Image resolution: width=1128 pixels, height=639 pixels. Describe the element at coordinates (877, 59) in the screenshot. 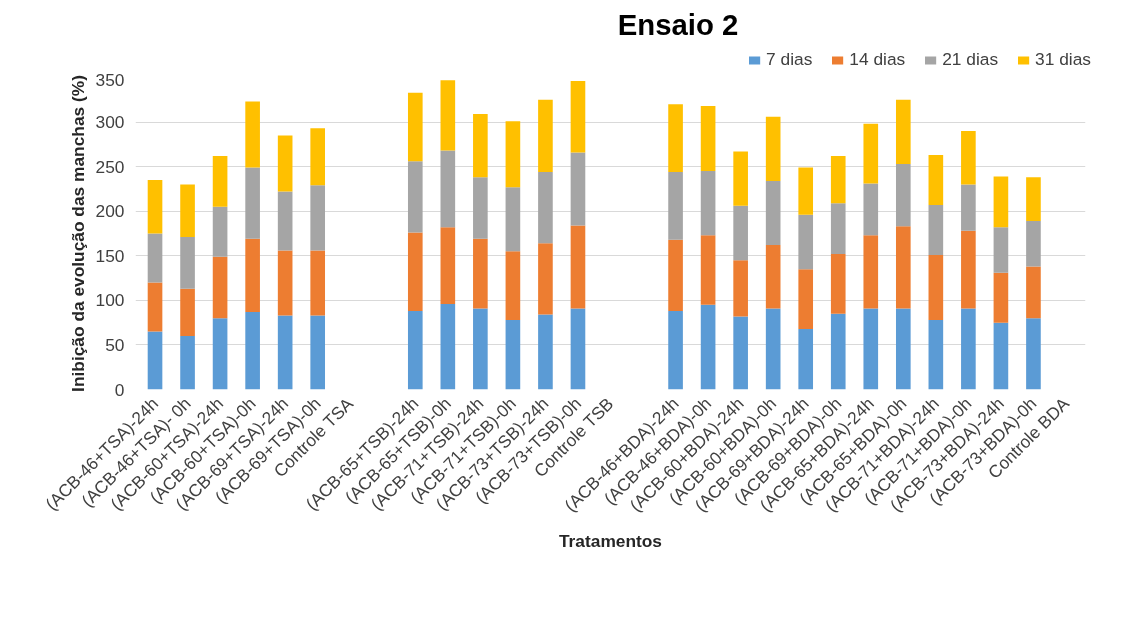

I see `legend-label: 14 dias` at that location.